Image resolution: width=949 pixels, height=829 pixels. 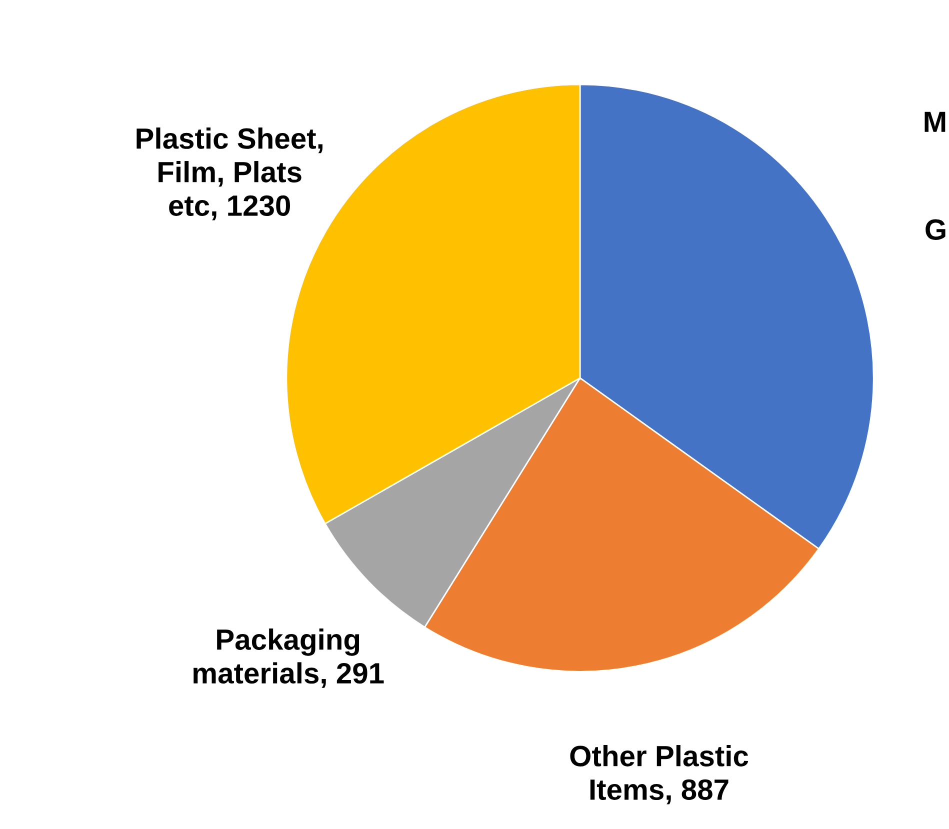 What do you see at coordinates (229, 173) in the screenshot?
I see `slice-label: Plastic Sheet, Film, Plats etc, 1230` at bounding box center [229, 173].